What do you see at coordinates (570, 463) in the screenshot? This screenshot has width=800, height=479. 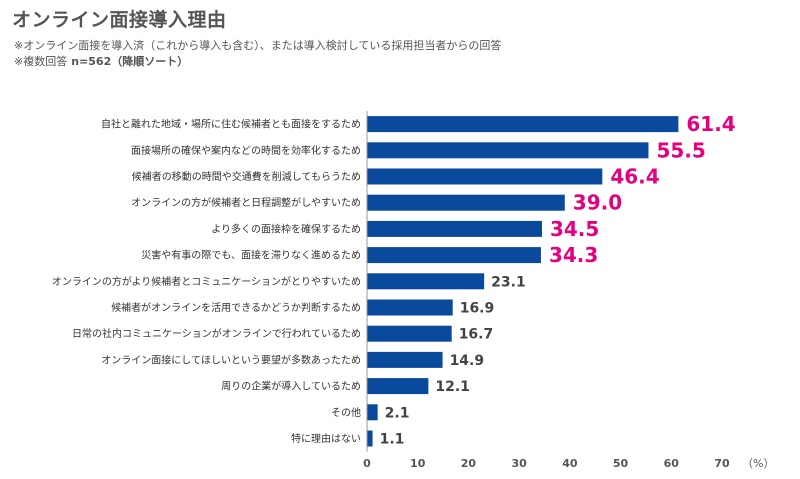 I see `x-tick-label: 40` at bounding box center [570, 463].